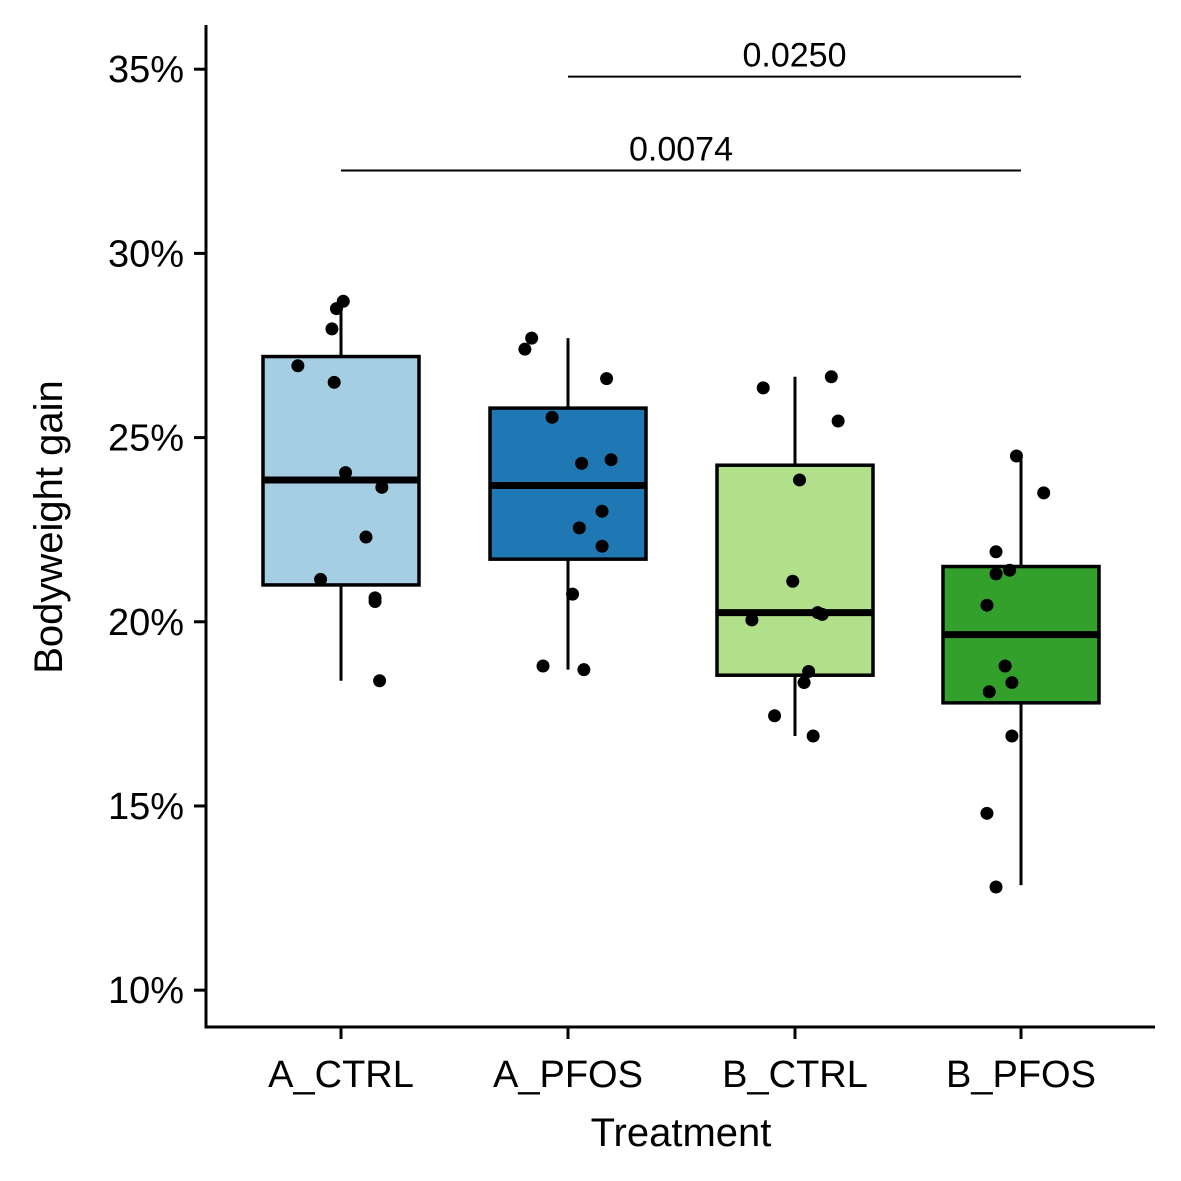 The image size is (1181, 1181). I want to click on y-tick-label: 30%, so click(146, 254).